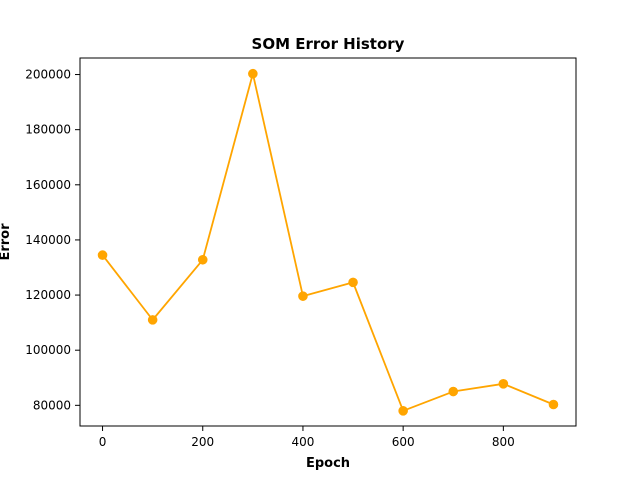  What do you see at coordinates (6, 242) in the screenshot?
I see `y-axis-label: Error` at bounding box center [6, 242].